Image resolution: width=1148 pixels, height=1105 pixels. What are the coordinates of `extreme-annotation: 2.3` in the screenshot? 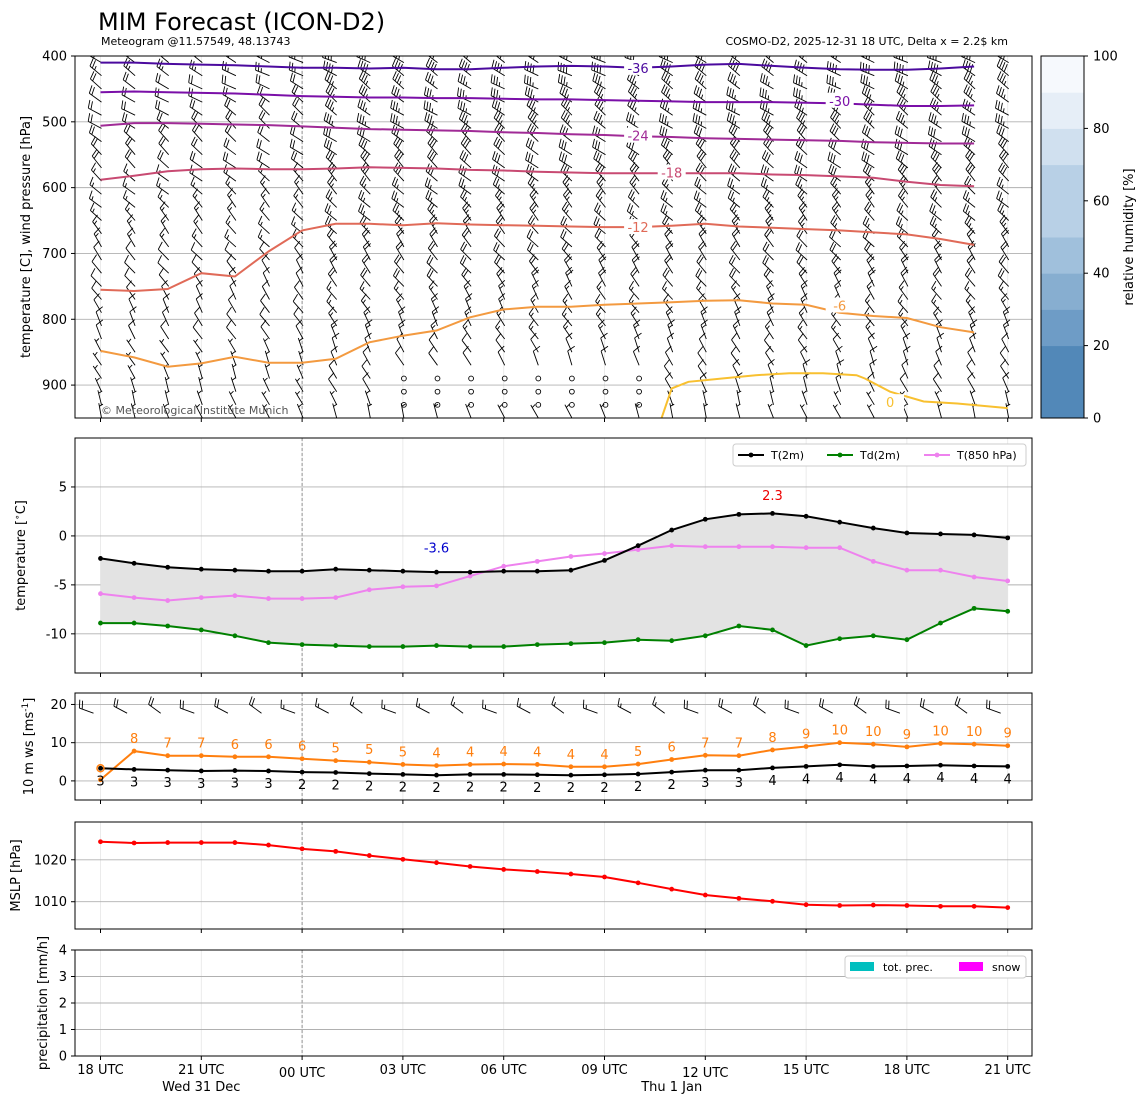 It's located at (772, 496).